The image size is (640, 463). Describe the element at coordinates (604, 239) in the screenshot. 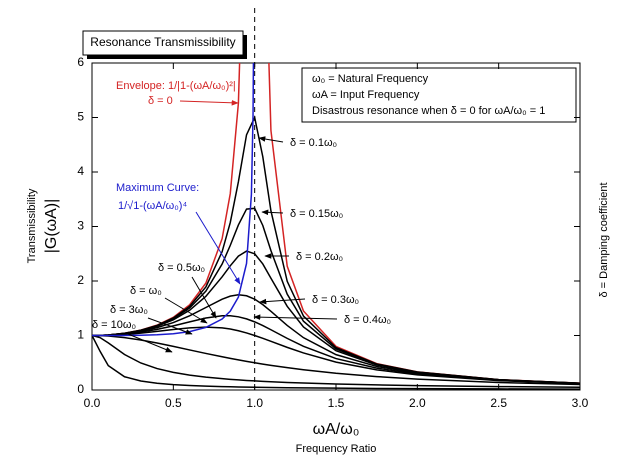

I see `right-axis-label: δ = Damping coefficient` at that location.